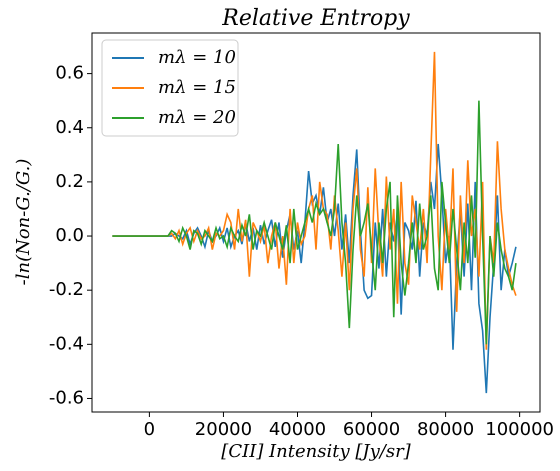  What do you see at coordinates (69, 181) in the screenshot?
I see `y-tick-label: 0.2` at bounding box center [69, 181].